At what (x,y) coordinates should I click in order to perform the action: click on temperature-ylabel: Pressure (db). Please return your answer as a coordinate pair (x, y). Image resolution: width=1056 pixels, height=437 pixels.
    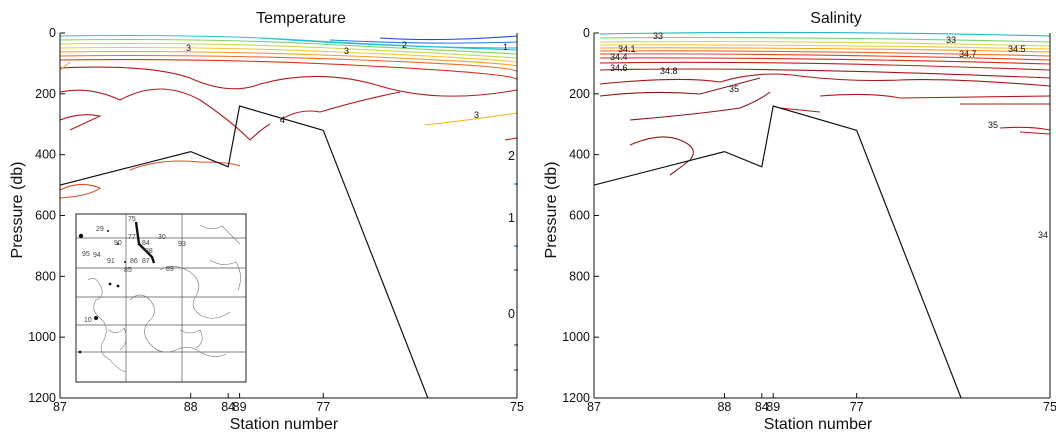
    Looking at the image, I should click on (17, 210).